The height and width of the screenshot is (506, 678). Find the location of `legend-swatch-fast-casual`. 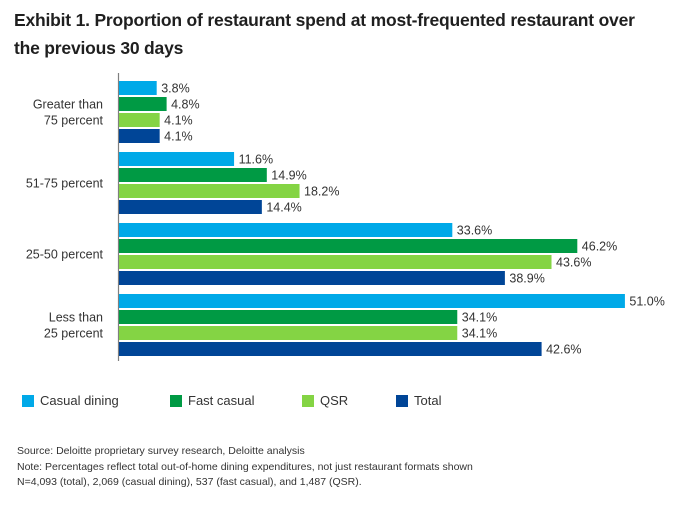

legend-swatch-fast-casual is located at coordinates (176, 400).